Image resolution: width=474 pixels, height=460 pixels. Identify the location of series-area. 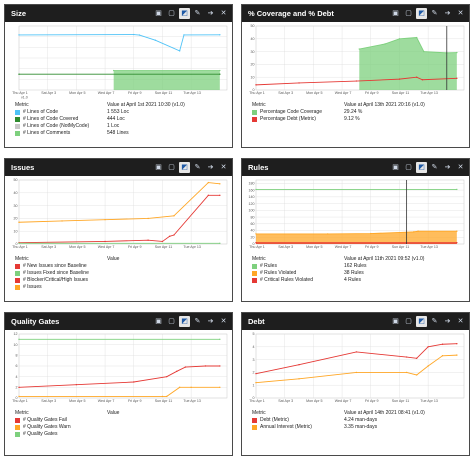
(166, 80).